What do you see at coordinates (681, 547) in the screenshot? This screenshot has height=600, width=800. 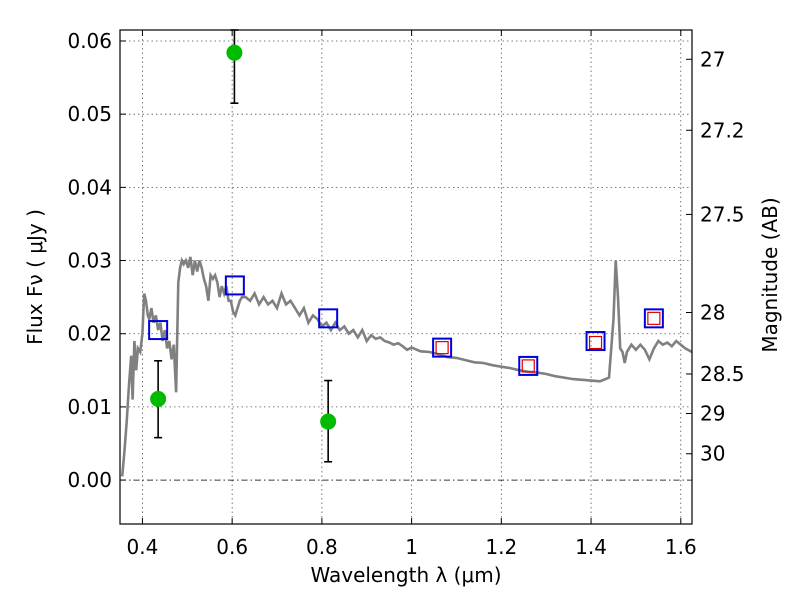 I see `x-tick-label: 1.6` at bounding box center [681, 547].